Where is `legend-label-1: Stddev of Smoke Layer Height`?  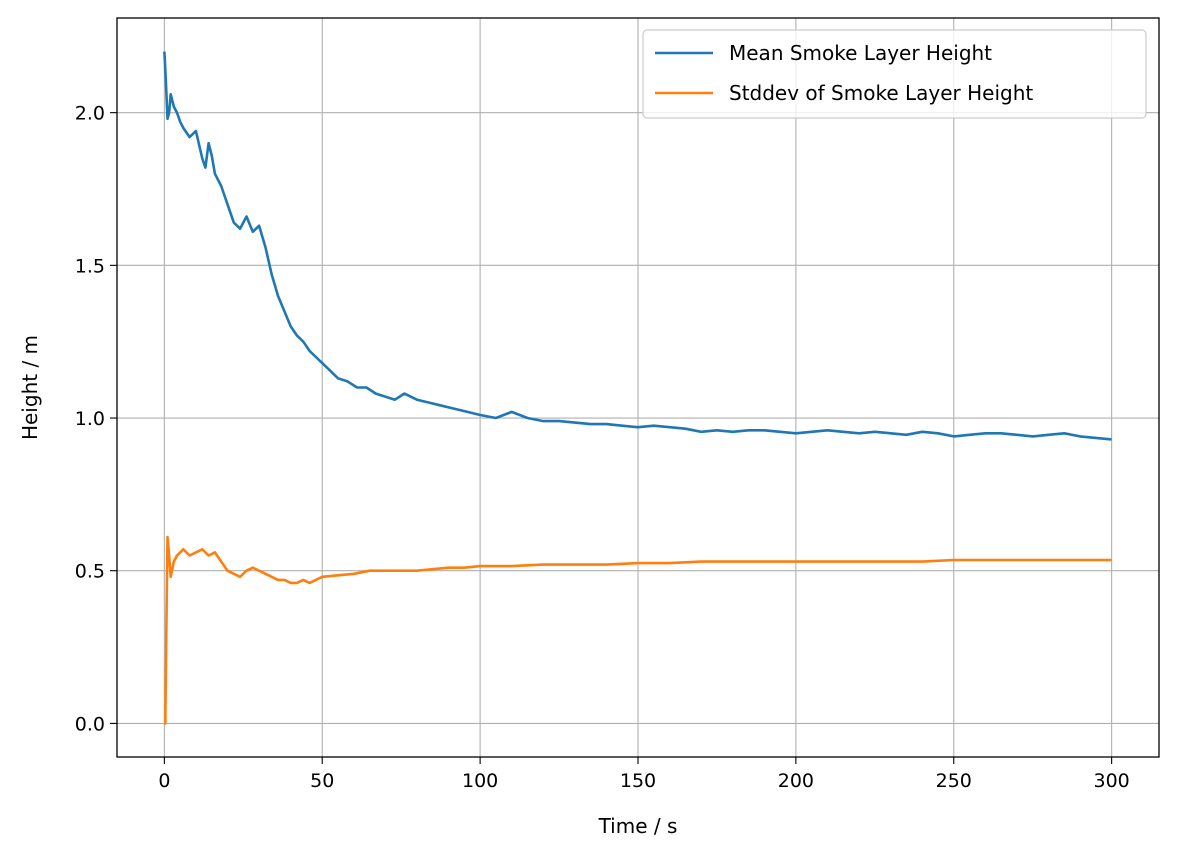 legend-label-1: Stddev of Smoke Layer Height is located at coordinates (881, 93).